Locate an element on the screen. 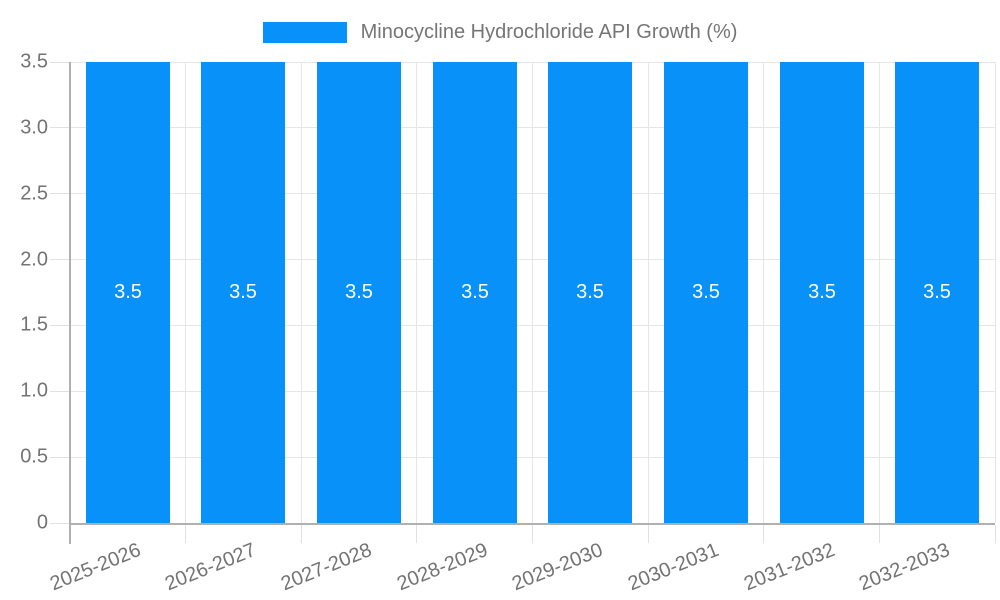  x-axis-label: 2027-2028 is located at coordinates (327, 567).